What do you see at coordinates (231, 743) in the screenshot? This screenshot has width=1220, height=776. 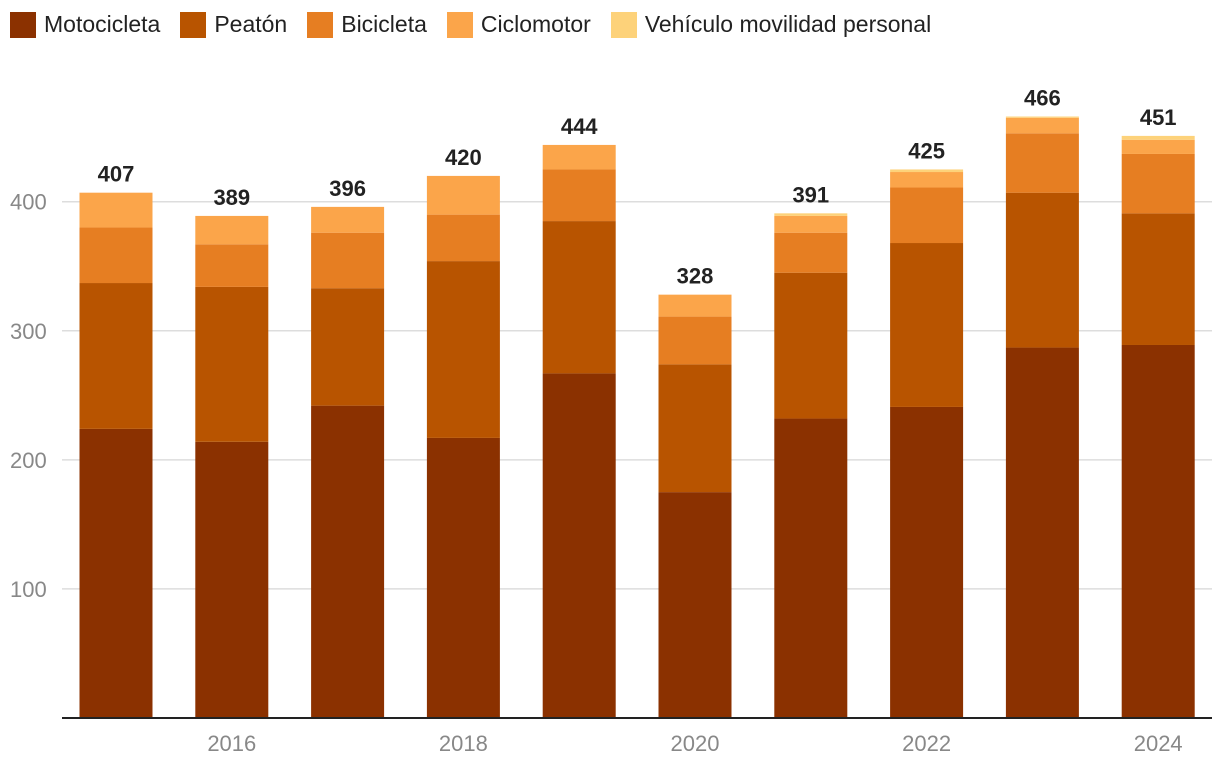 I see `x-tick-label: 2016` at bounding box center [231, 743].